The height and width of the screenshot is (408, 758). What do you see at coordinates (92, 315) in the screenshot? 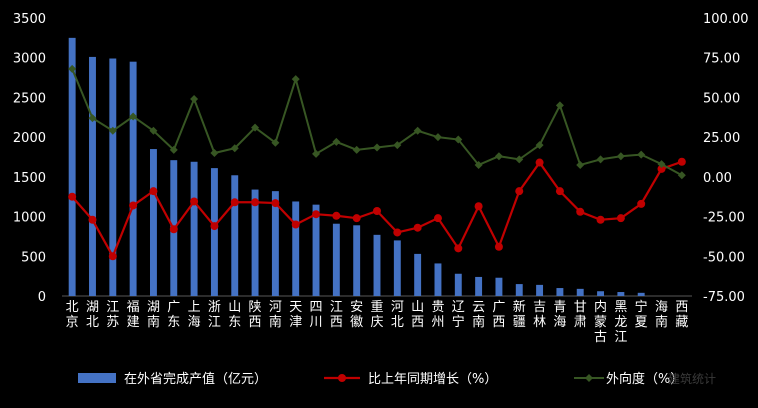
I see `category-label: 湖北` at bounding box center [92, 315].